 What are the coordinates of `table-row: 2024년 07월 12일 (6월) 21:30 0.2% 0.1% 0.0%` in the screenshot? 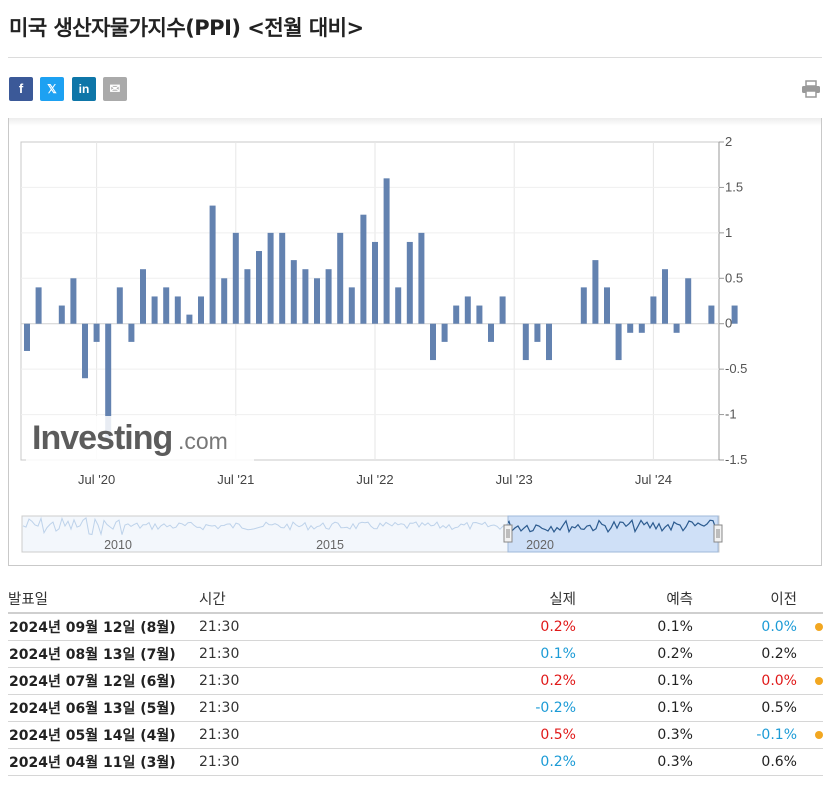 It's located at (415, 681).